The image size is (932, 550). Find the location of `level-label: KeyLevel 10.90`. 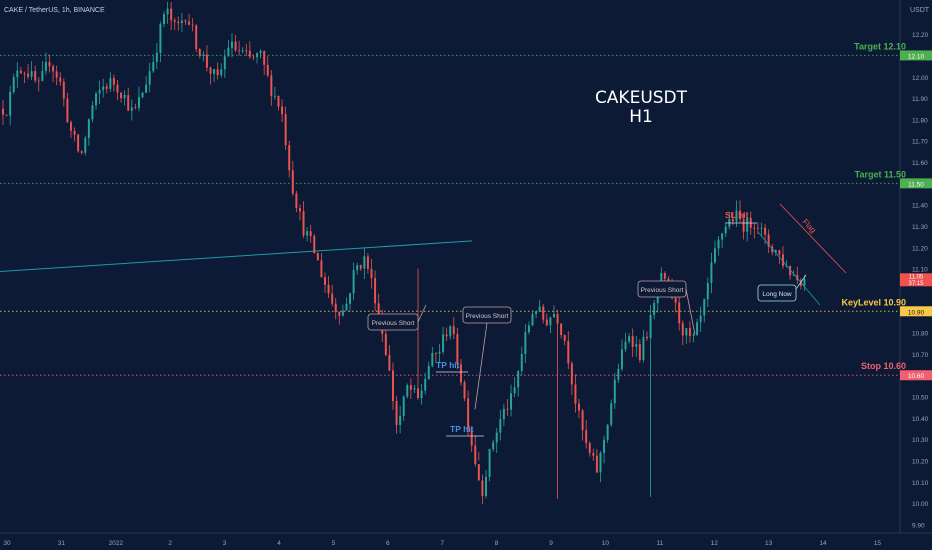

level-label: KeyLevel 10.90 is located at coordinates (873, 302).